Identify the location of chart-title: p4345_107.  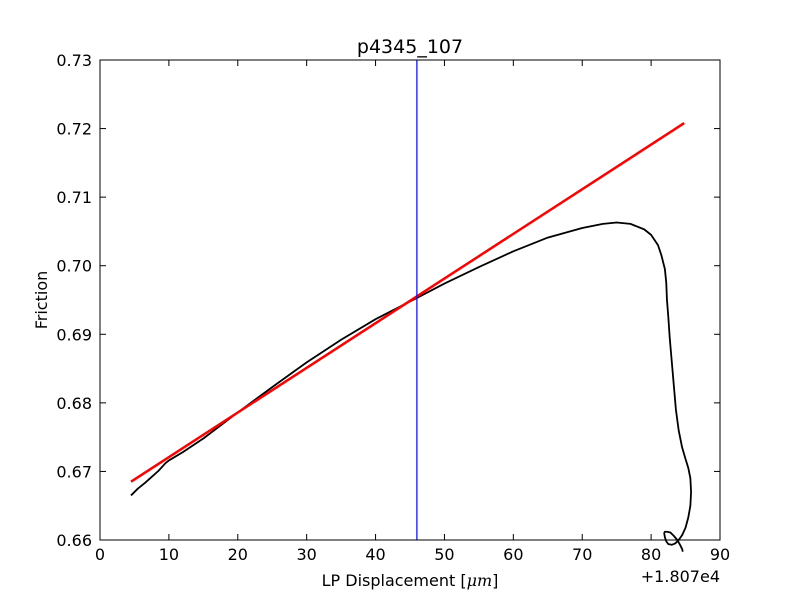
(410, 47).